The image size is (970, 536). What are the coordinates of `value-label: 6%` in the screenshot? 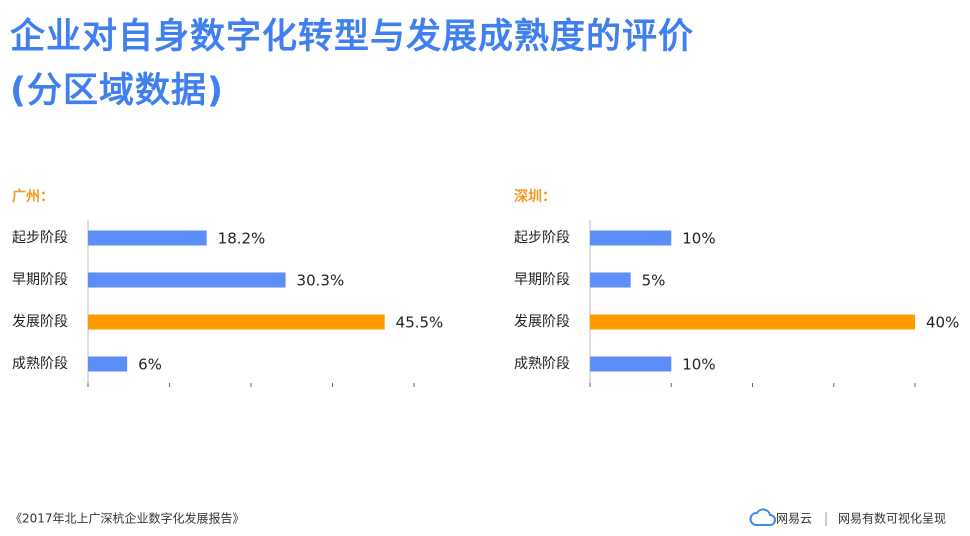 It's located at (150, 365).